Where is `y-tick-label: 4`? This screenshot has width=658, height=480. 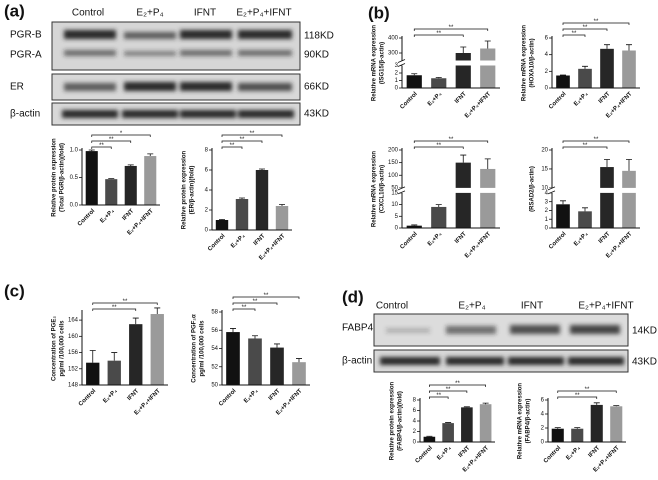
y-tick-label: 4 is located at coordinates (547, 55).